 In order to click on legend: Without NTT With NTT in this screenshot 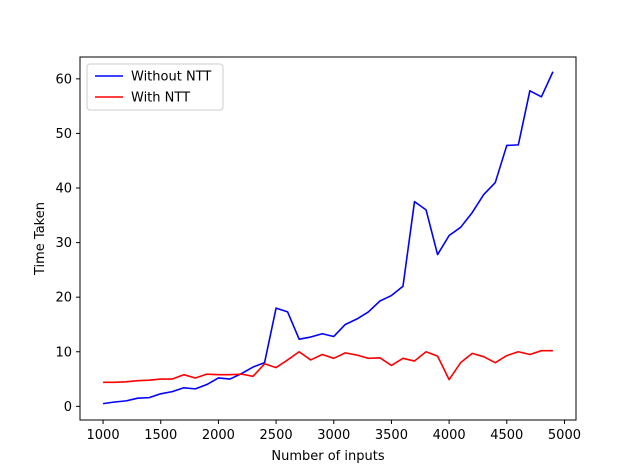, I will do `click(155, 87)`.